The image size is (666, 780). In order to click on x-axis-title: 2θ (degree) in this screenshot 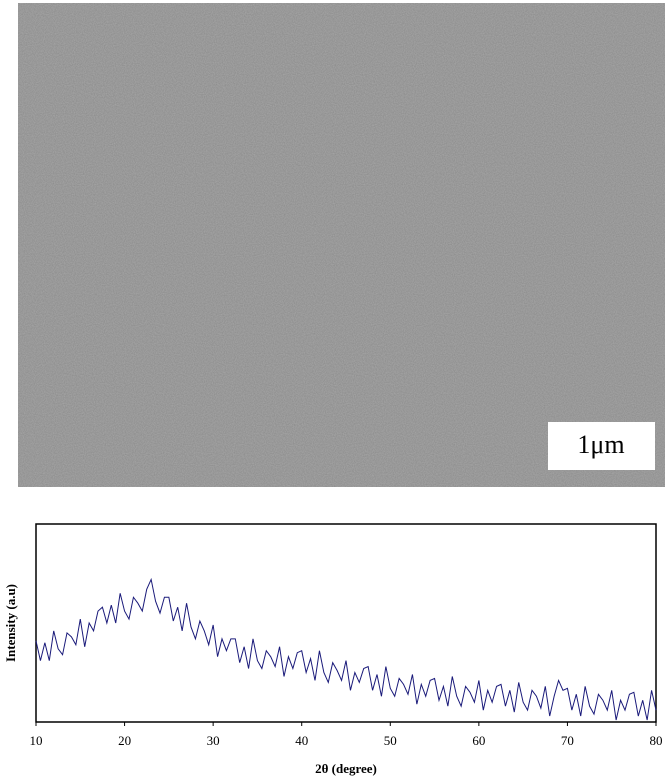, I will do `click(346, 768)`.